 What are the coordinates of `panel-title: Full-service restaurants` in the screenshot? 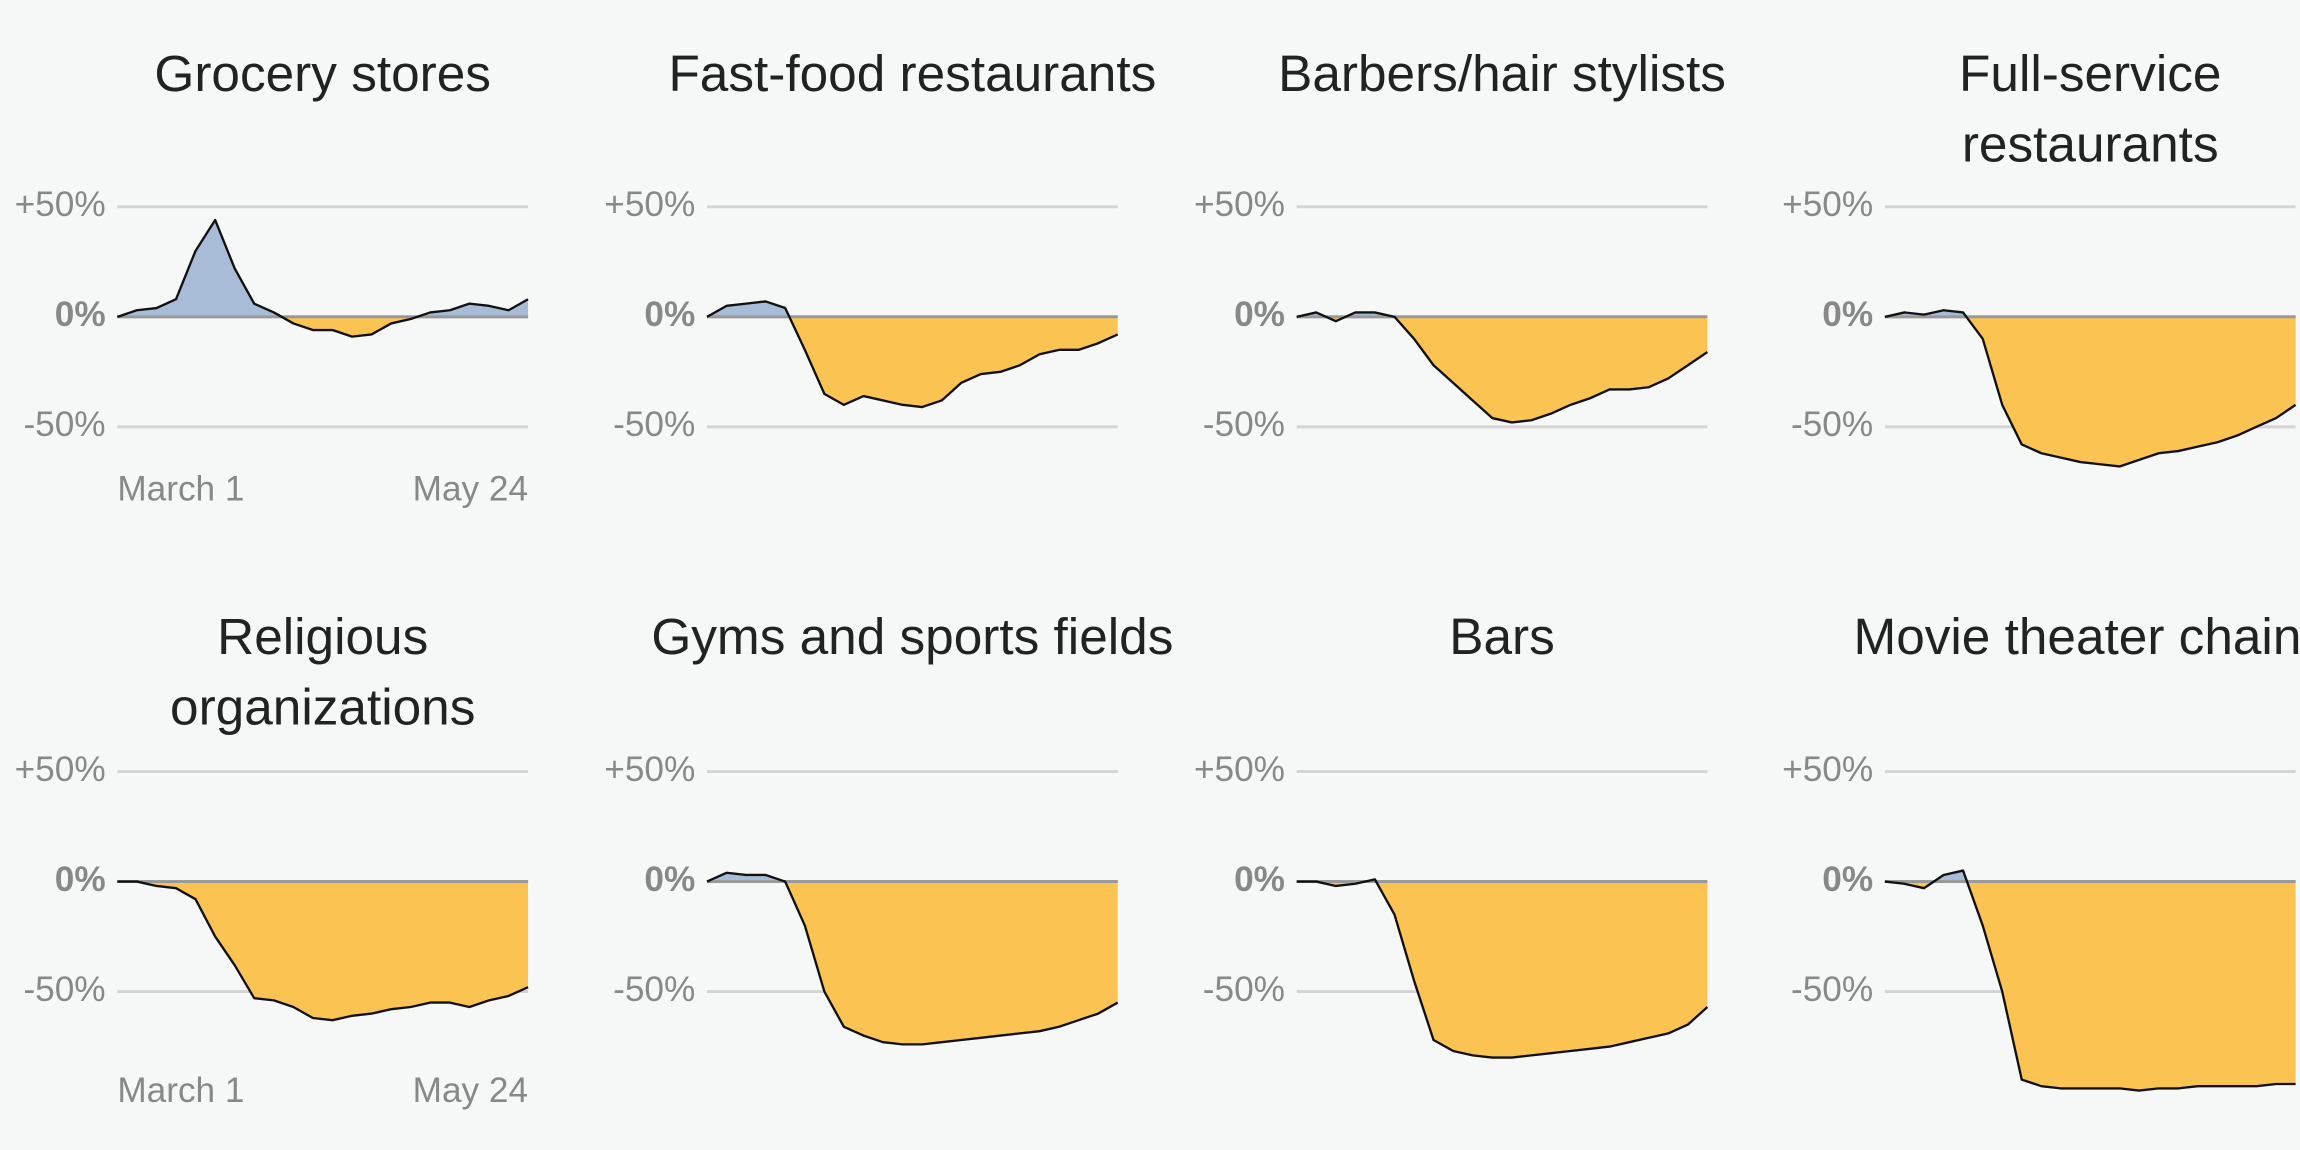 It's located at (2090, 108).